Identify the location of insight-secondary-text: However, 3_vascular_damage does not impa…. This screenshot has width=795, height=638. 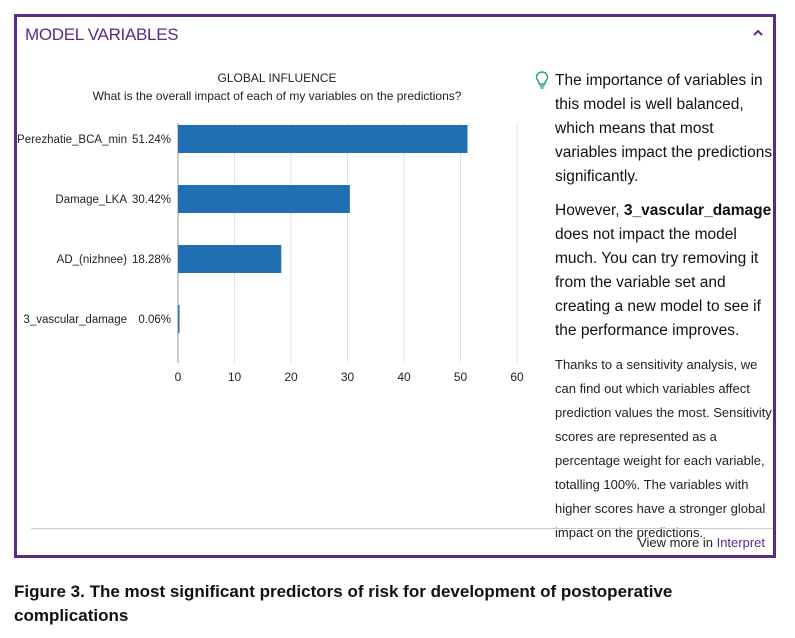
(666, 271).